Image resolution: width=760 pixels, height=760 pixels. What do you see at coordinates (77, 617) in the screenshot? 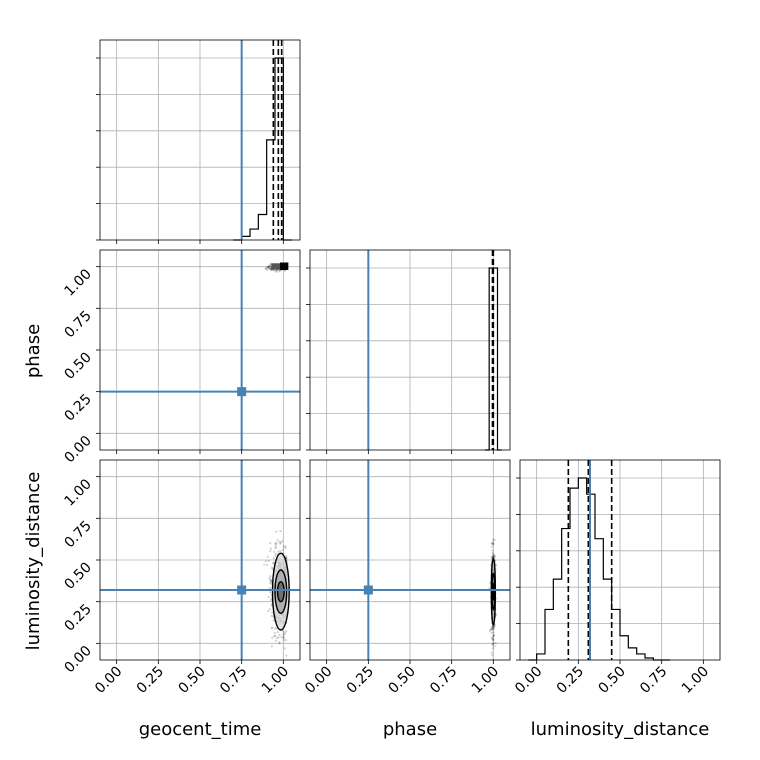
I see `y-tick-label: 0.25` at bounding box center [77, 617].